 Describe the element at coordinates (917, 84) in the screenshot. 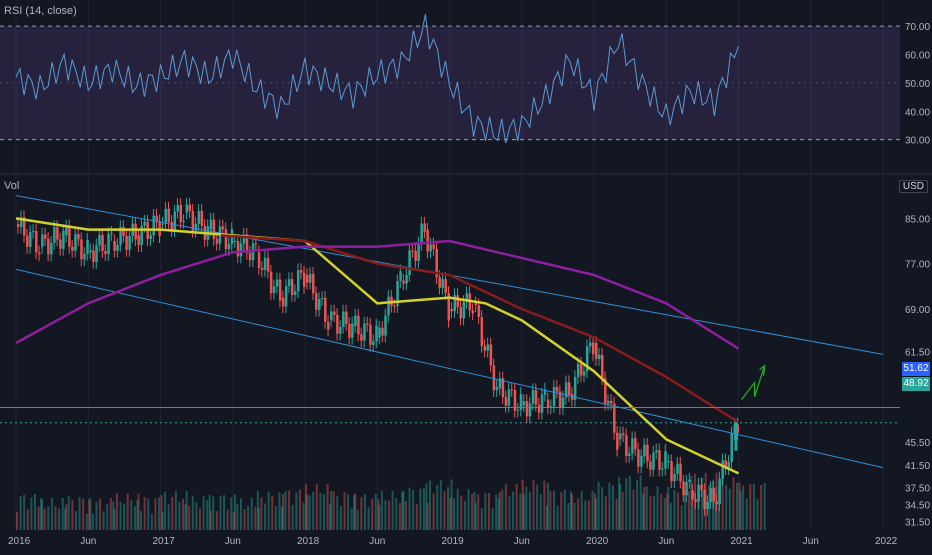

I see `rsi-tick-label: 50.00` at that location.